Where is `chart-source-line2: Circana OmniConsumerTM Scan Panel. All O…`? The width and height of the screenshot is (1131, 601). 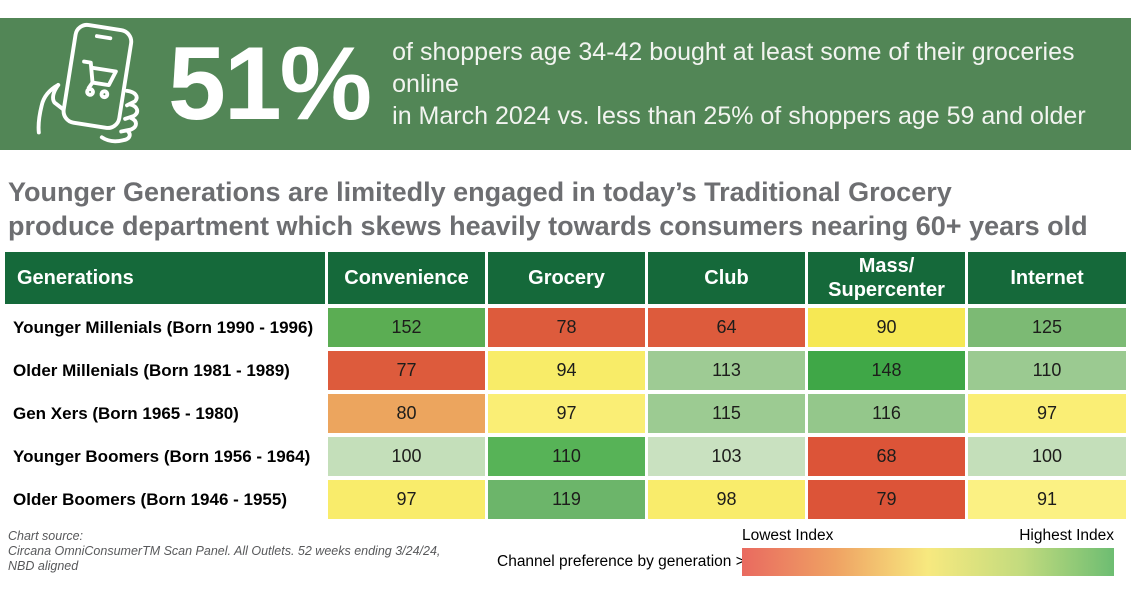 chart-source-line2: Circana OmniConsumerTM Scan Panel. All O… is located at coordinates (224, 551).